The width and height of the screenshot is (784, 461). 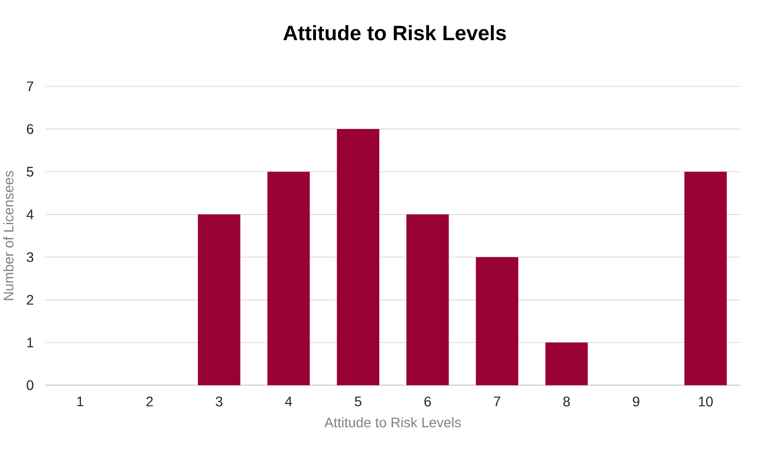 I want to click on x-tick-label: 9, so click(x=636, y=401).